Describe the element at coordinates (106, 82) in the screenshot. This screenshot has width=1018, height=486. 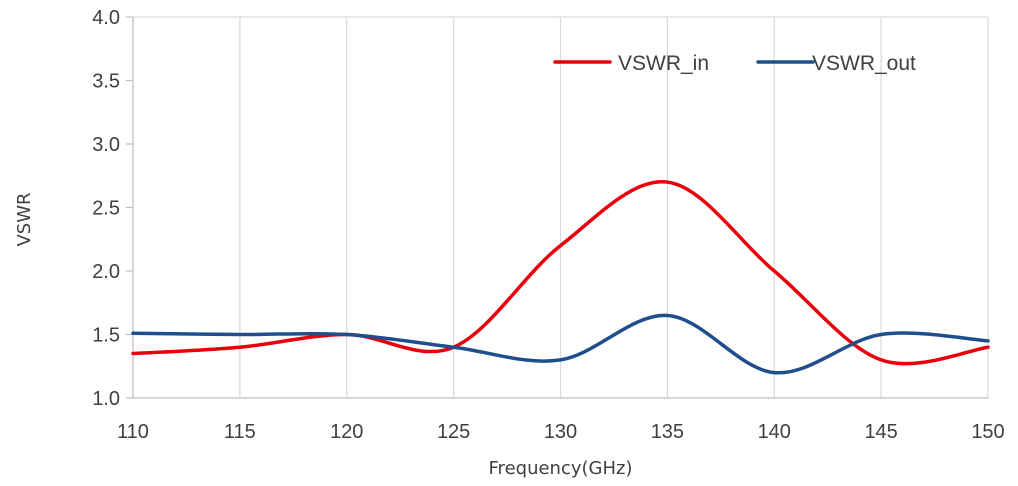
I see `y-tick-label: 3.5` at that location.